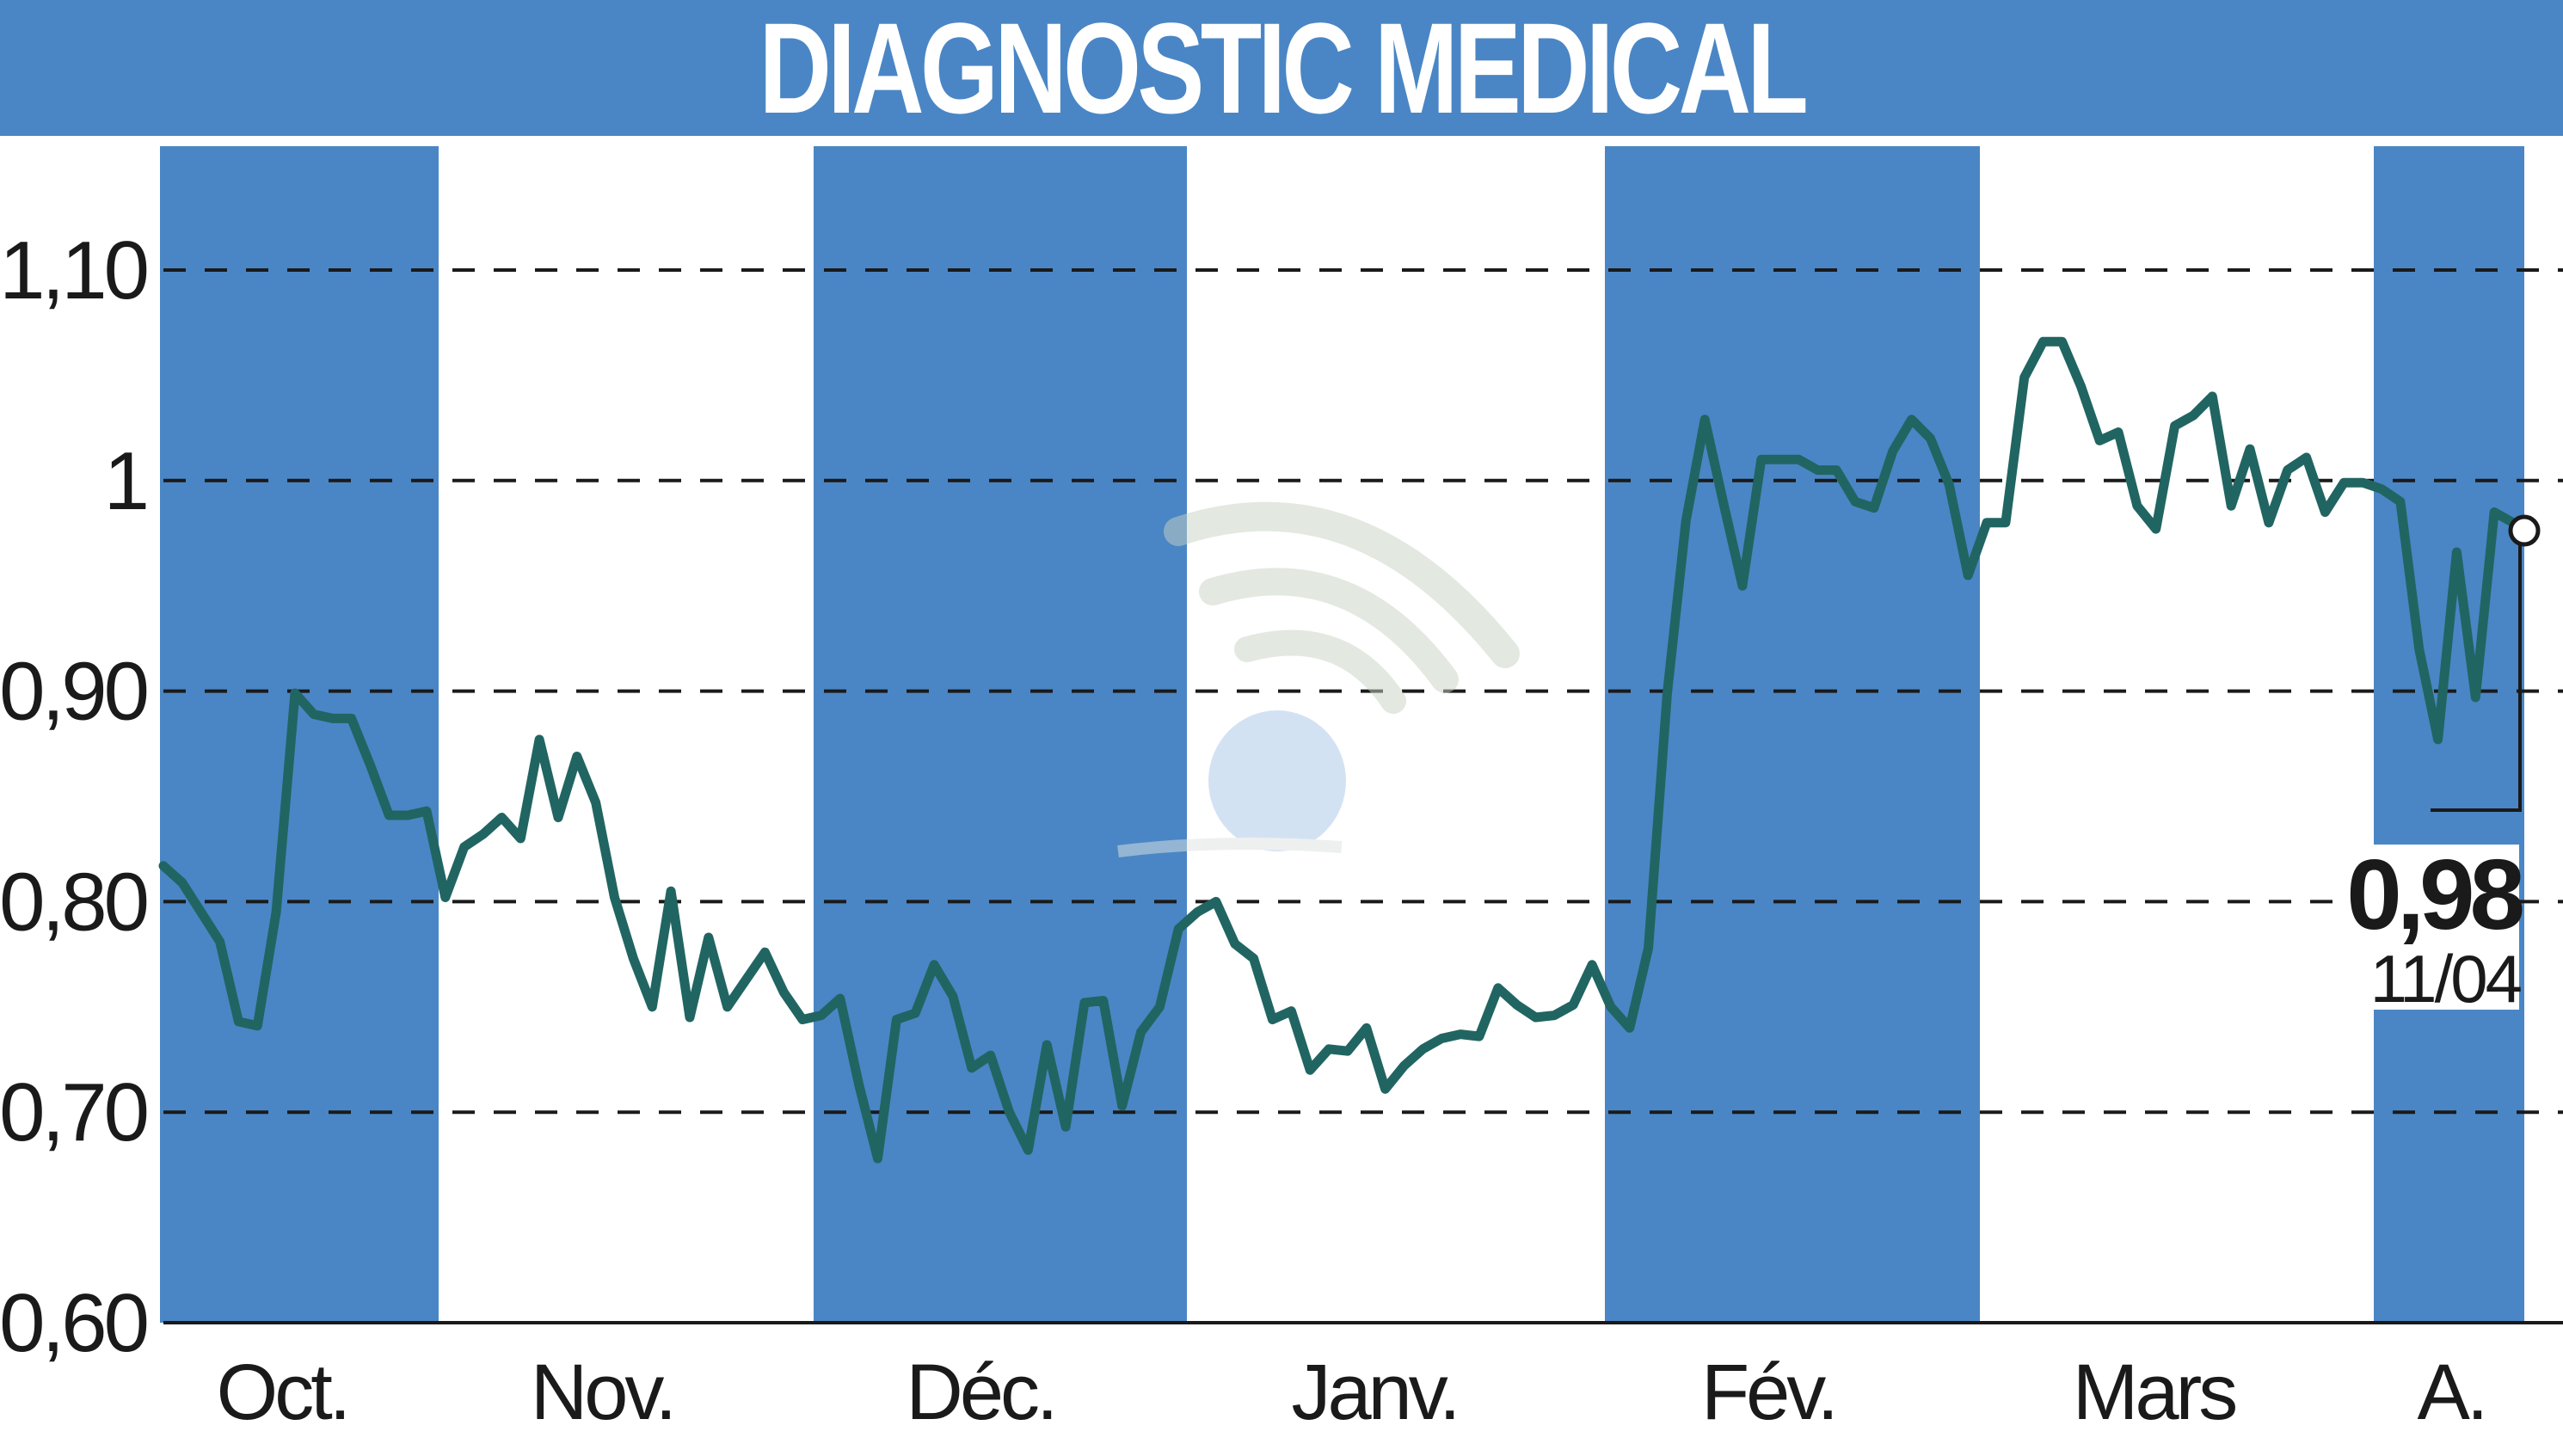  Describe the element at coordinates (1768, 1392) in the screenshot. I see `x-tick-label: Fév.` at that location.